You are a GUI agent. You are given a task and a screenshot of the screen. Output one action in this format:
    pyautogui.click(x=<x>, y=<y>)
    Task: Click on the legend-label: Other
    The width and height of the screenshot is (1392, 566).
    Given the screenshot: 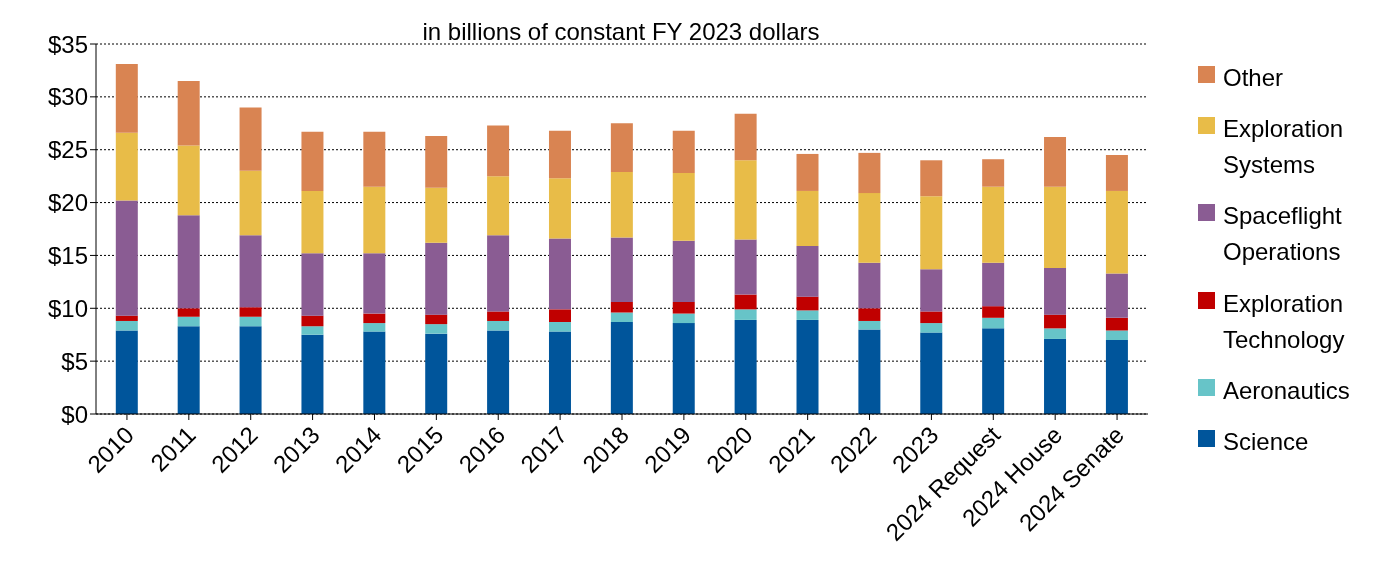 What is the action you would take?
    pyautogui.click(x=1253, y=78)
    